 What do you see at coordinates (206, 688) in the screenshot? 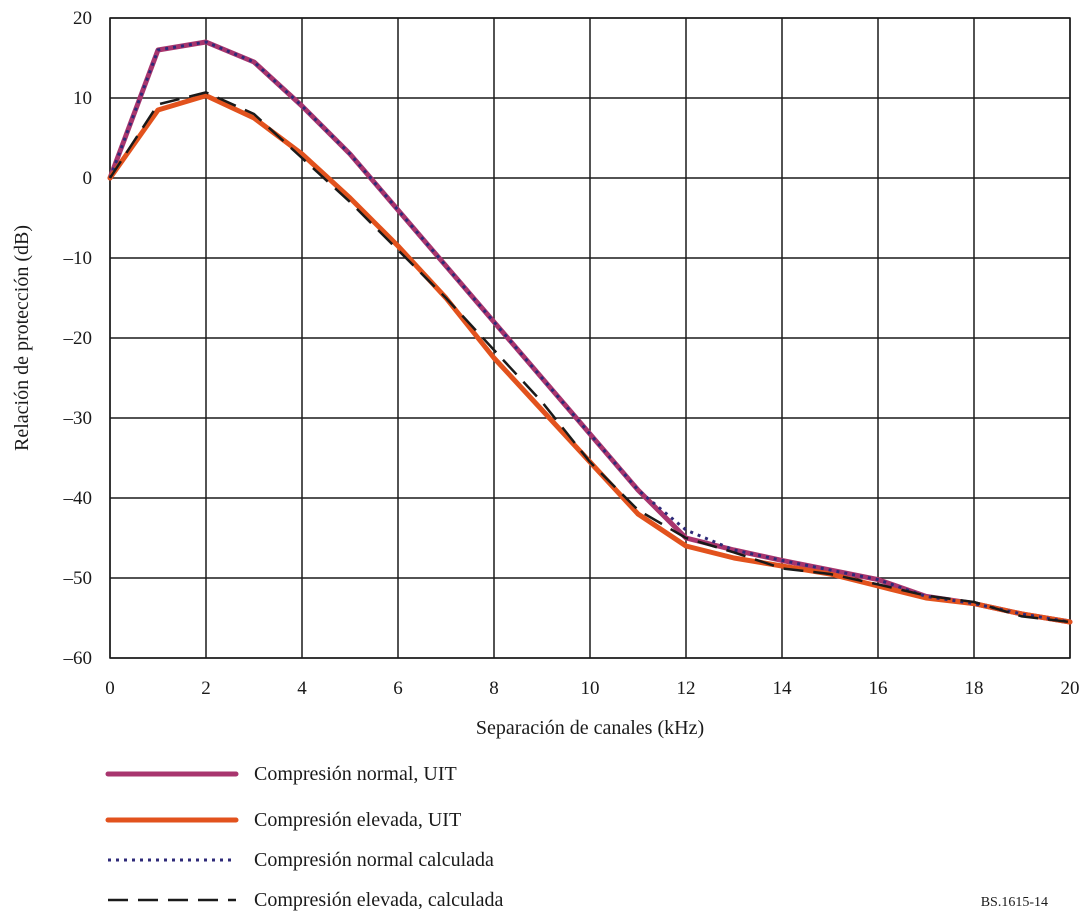
I see `x-tick-label: 2` at bounding box center [206, 688].